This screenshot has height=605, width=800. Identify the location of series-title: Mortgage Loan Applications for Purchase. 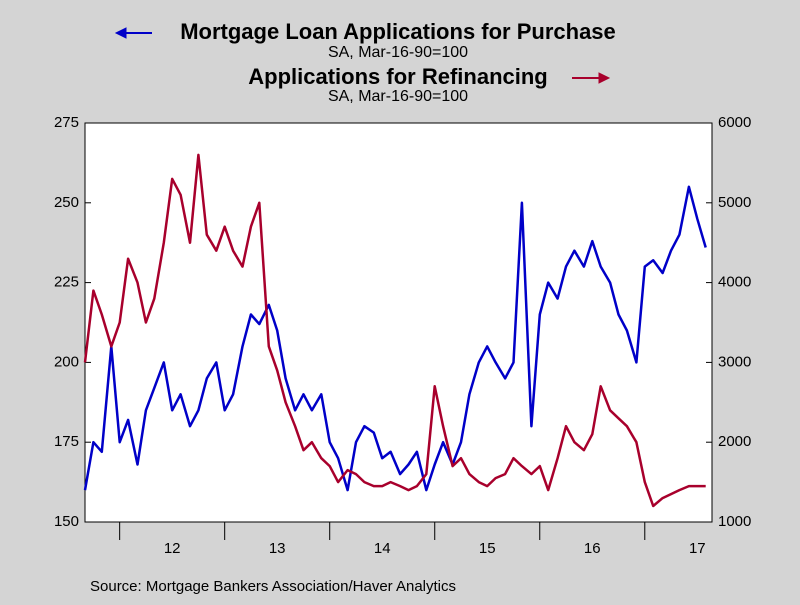
(398, 31).